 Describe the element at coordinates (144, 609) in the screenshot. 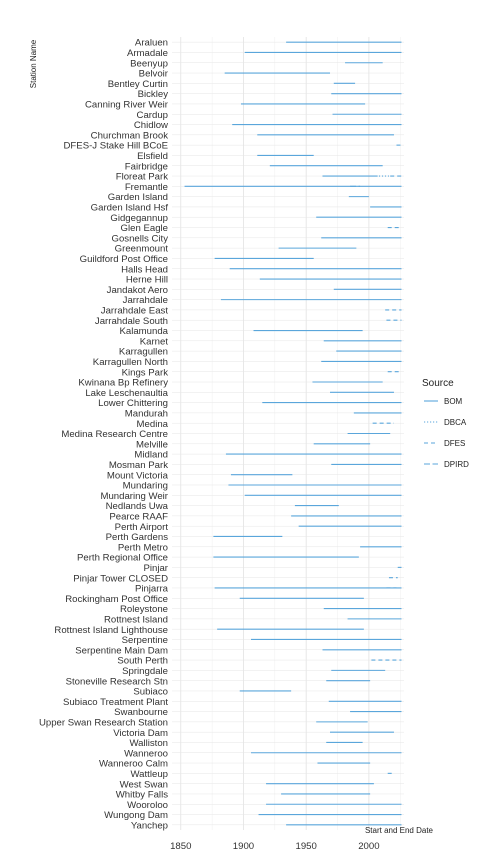

I see `station-label: Roleystone` at that location.